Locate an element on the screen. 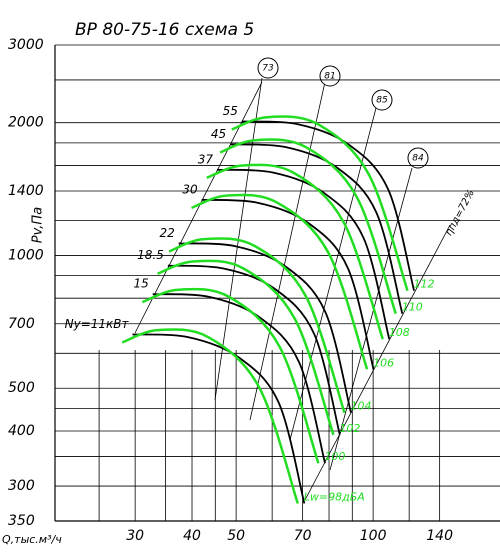 This screenshot has width=500, height=557. x-tick-label: 70 is located at coordinates (303, 536).